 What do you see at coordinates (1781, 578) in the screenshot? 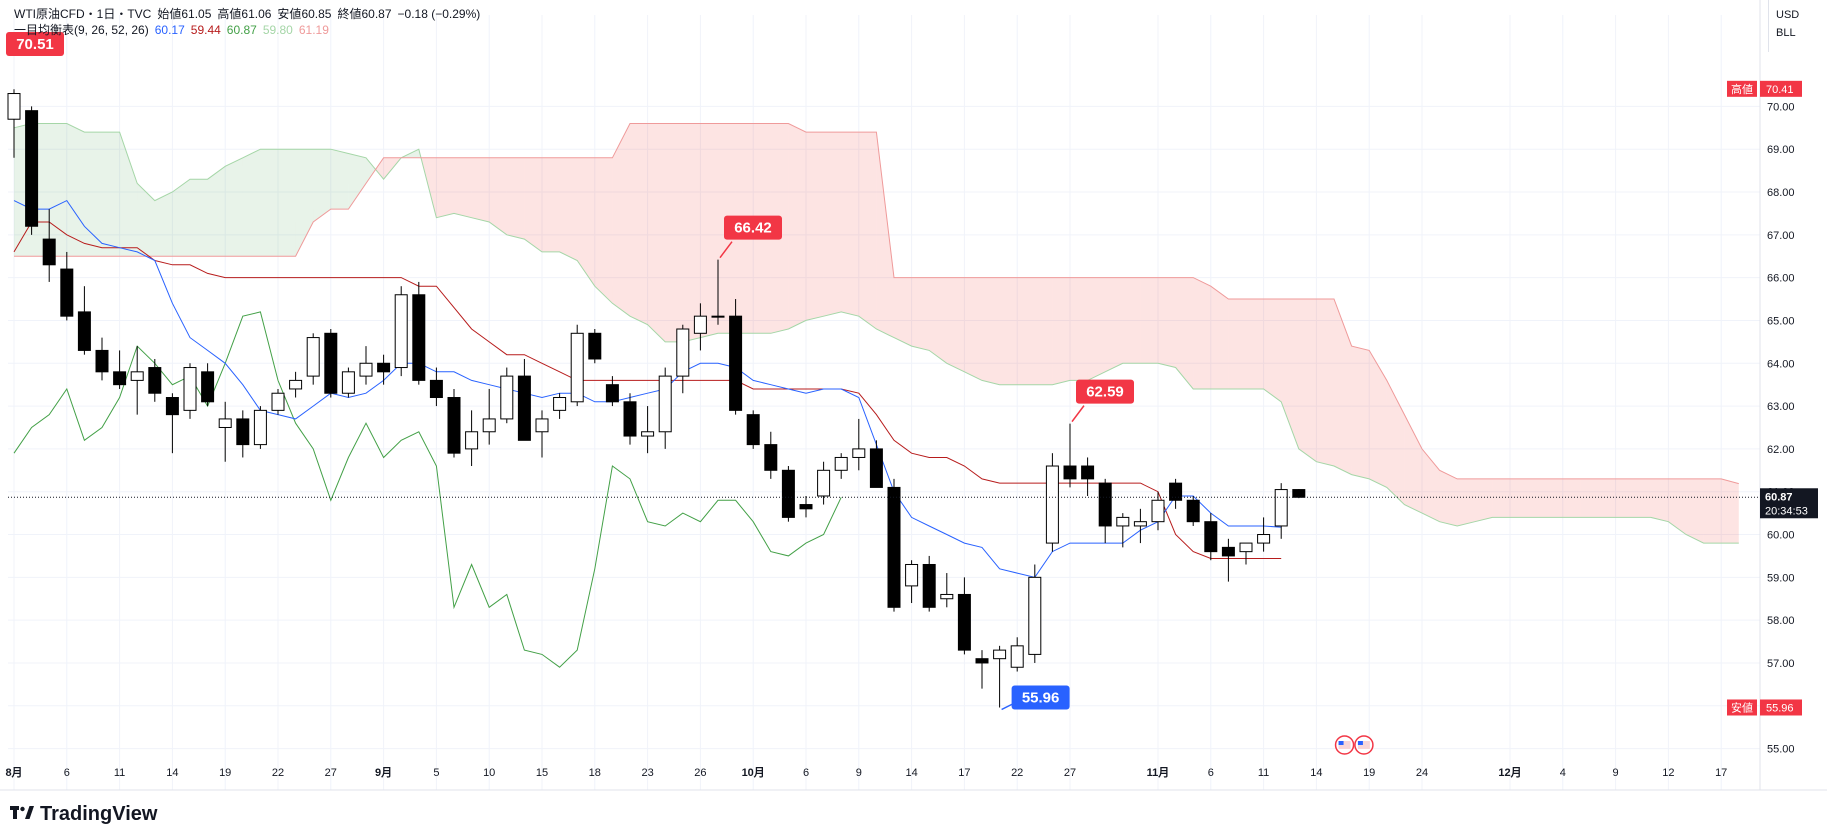
I see `price-tick-label: 59.00` at bounding box center [1781, 578].